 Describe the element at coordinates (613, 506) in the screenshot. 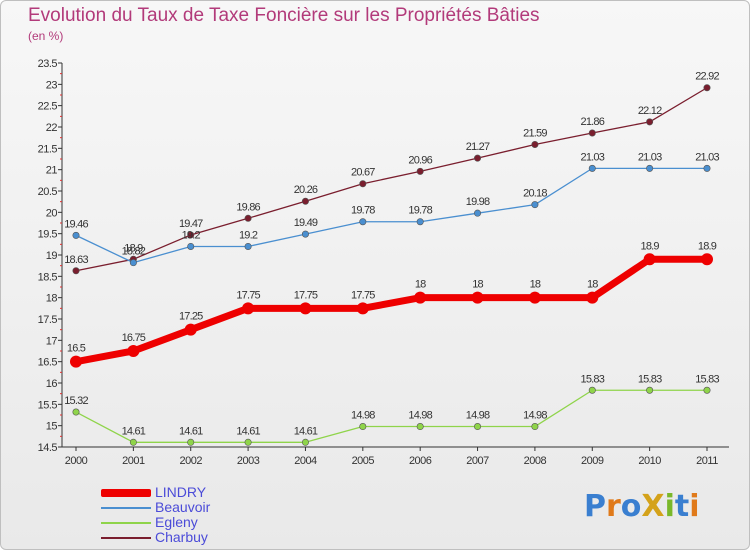

I see `logo-letter: r` at that location.